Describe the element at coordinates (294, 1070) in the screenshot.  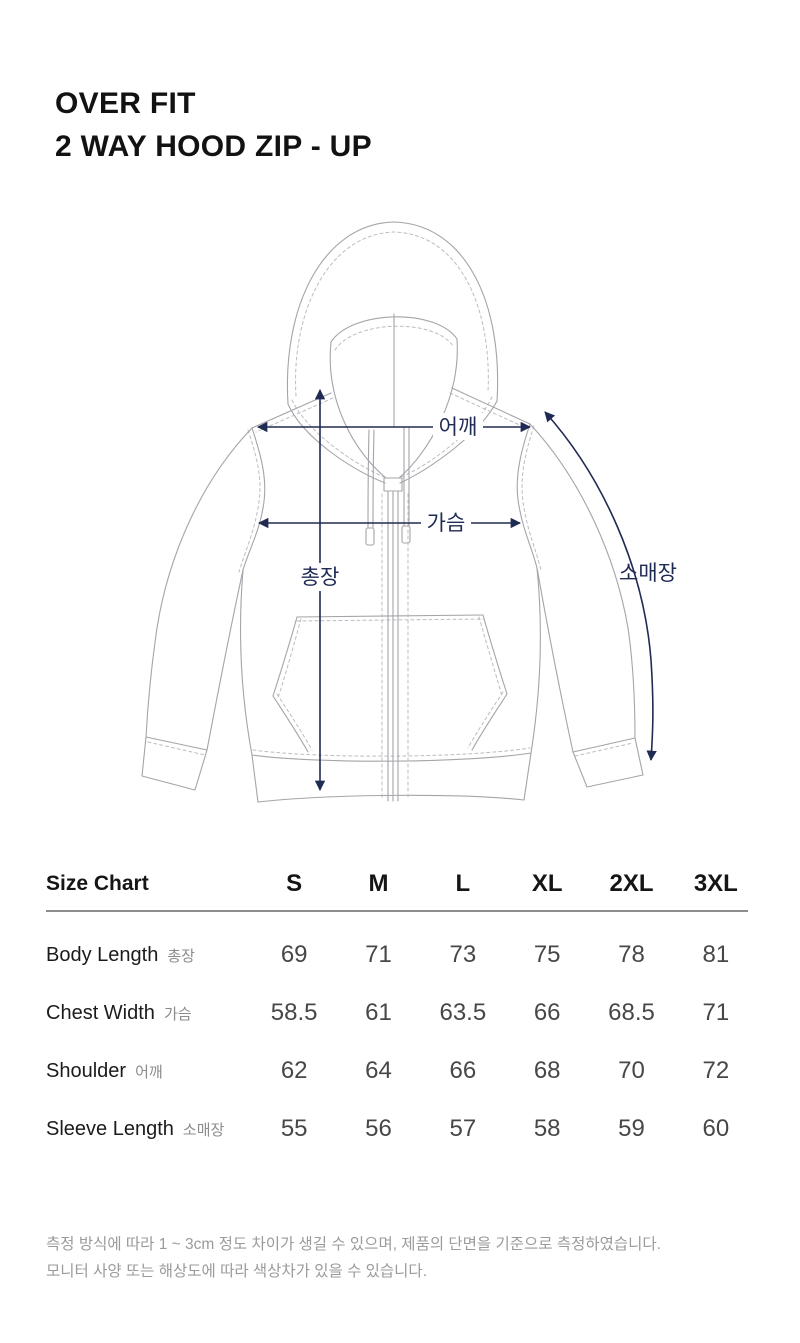
I see `cell-value: 62` at that location.